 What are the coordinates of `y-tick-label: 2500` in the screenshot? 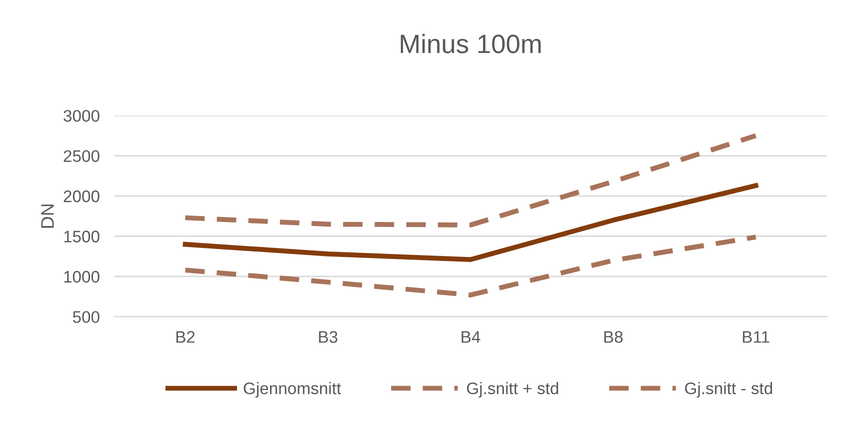 It's located at (82, 156).